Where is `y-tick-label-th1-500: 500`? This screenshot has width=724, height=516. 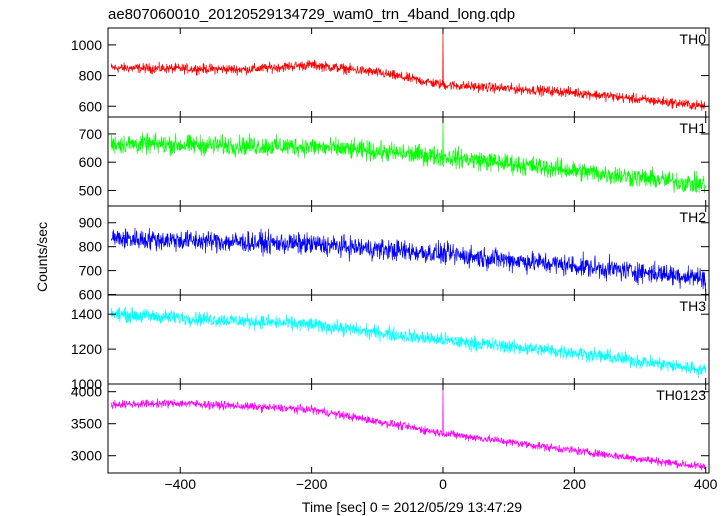 y-tick-label-th1-500: 500 is located at coordinates (91, 190).